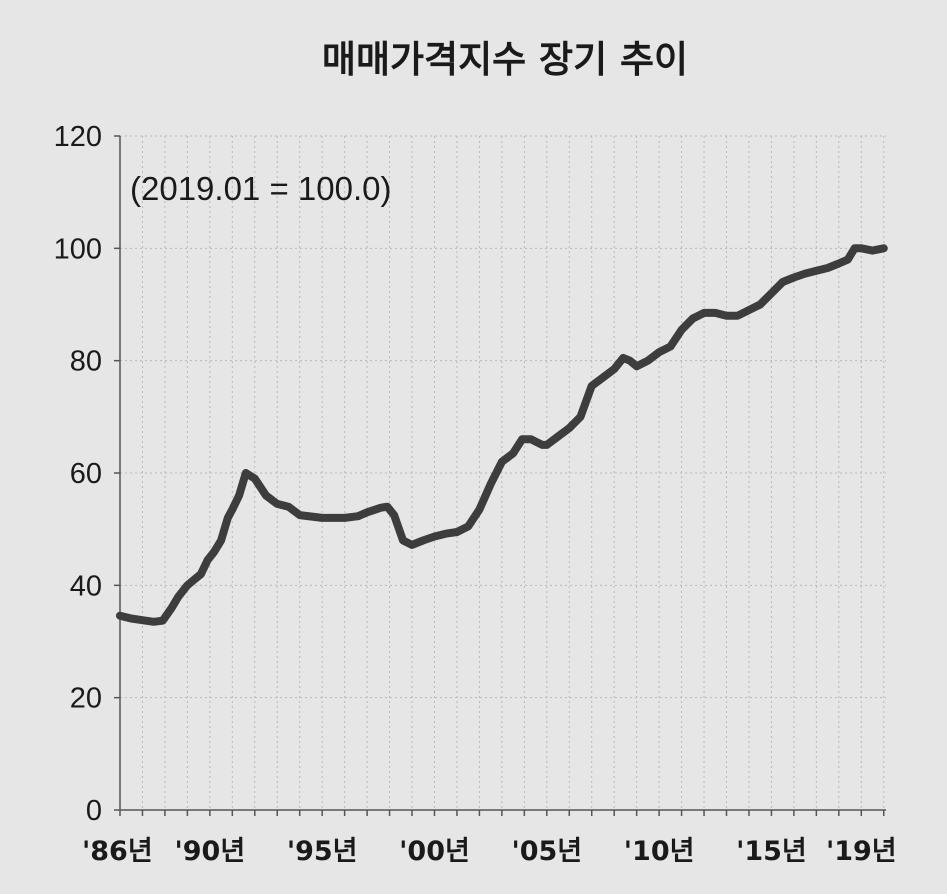  I want to click on x-tick-label: '19년, so click(861, 851).